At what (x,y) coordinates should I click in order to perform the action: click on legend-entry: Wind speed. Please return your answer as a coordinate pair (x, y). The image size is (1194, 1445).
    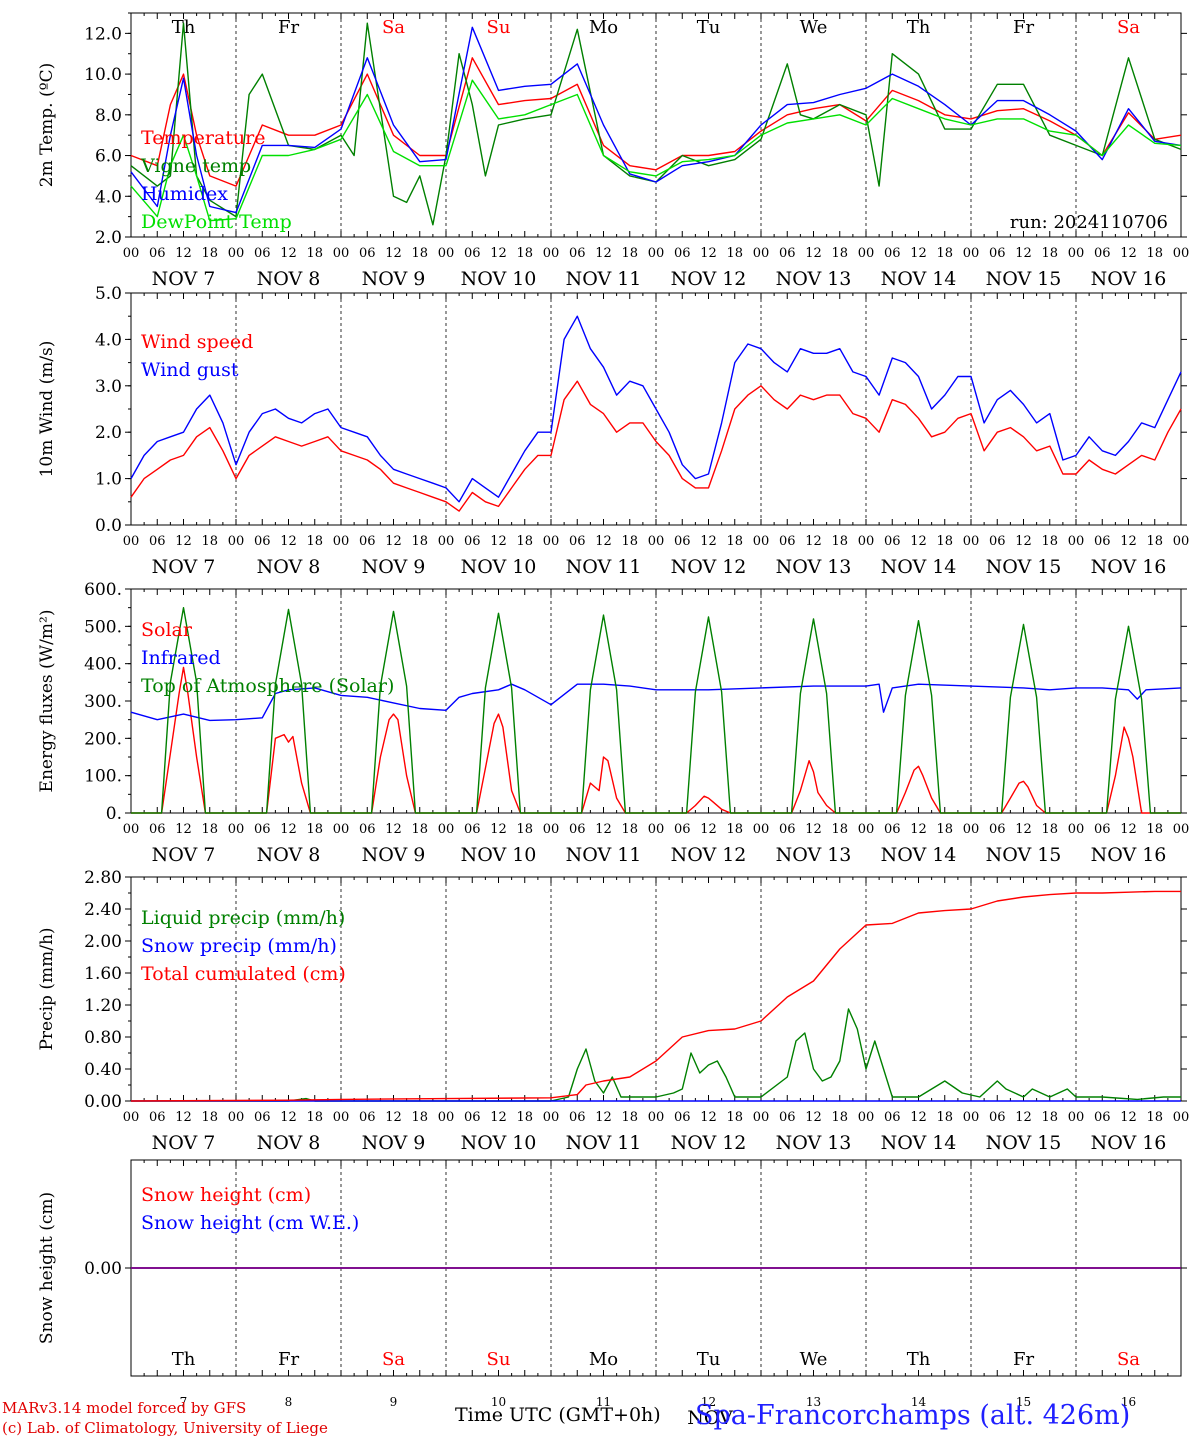
    Looking at the image, I should click on (197, 342).